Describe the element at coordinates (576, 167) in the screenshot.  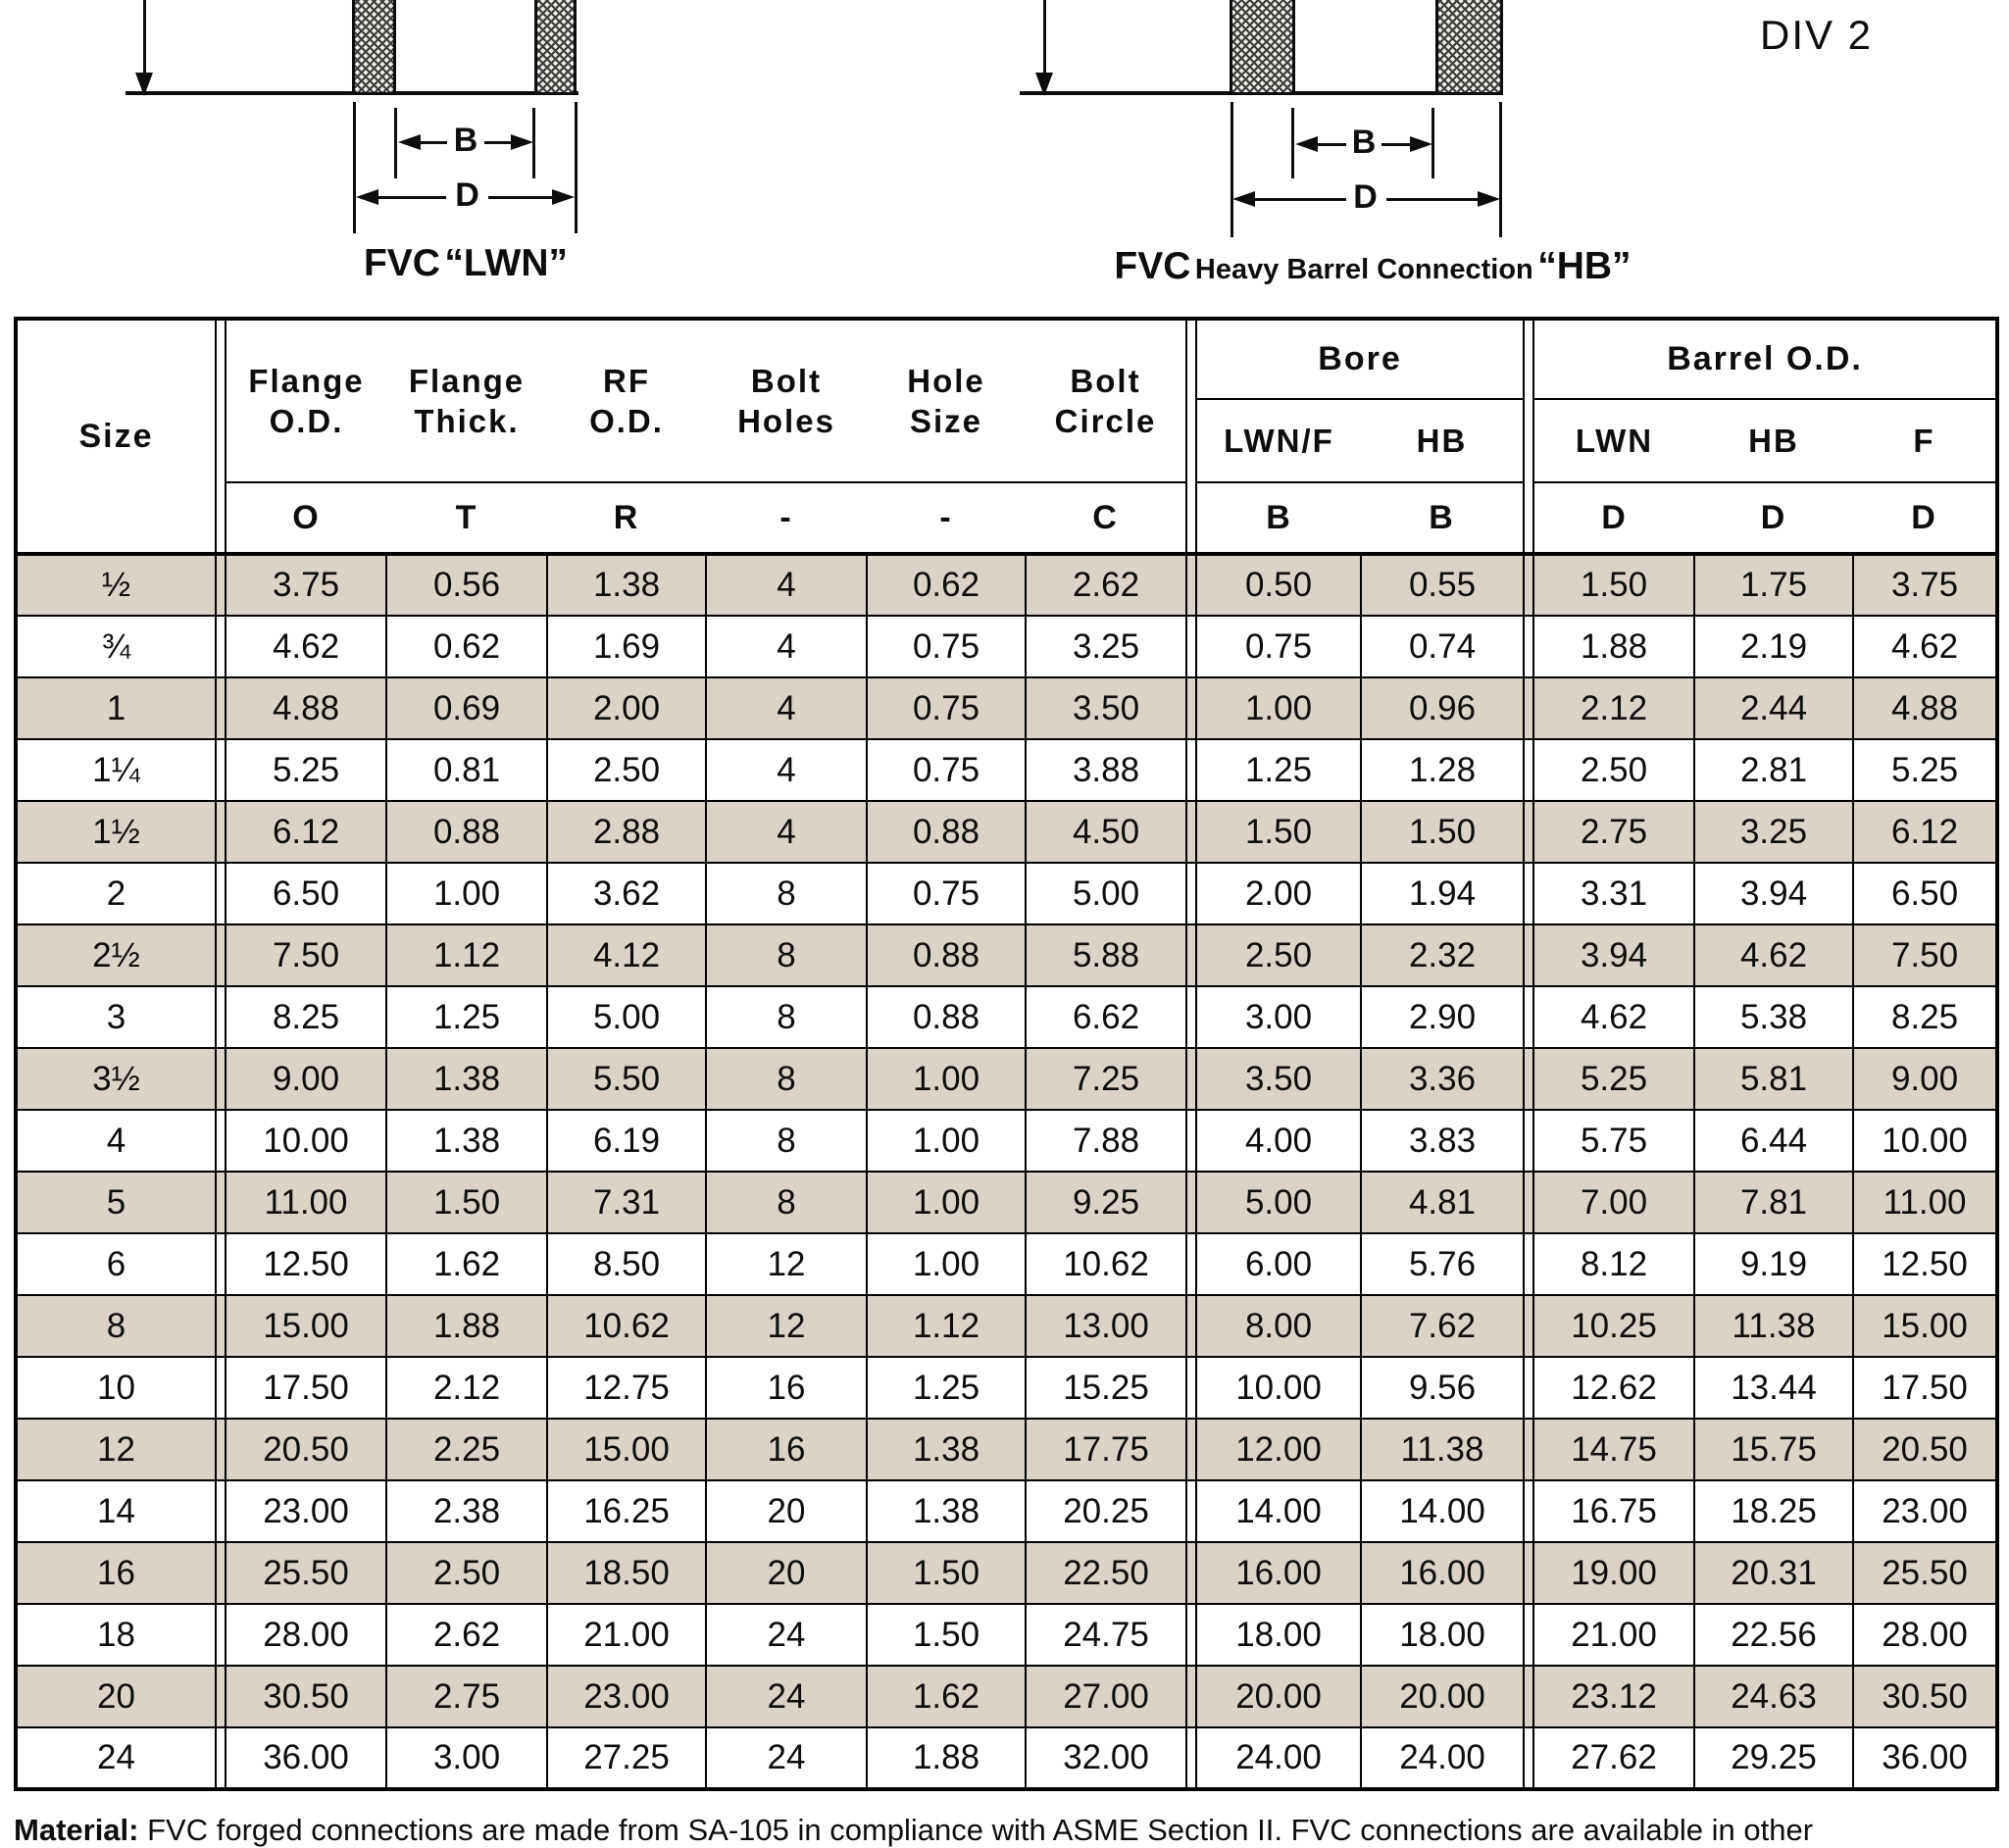
I see `lwn-ext-line-outer-right` at that location.